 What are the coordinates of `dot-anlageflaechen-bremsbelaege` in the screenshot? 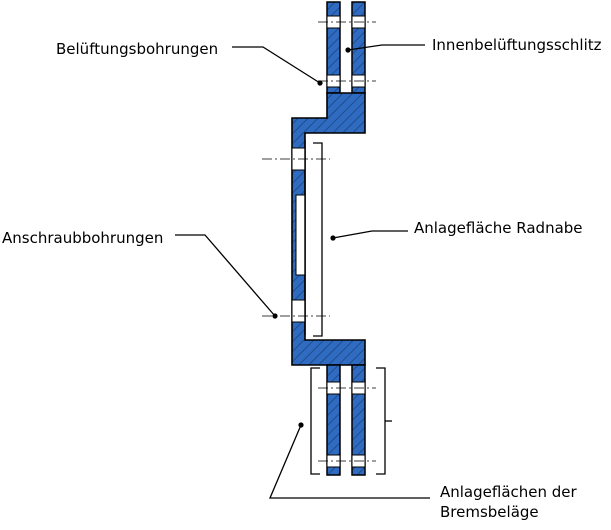 It's located at (301, 425).